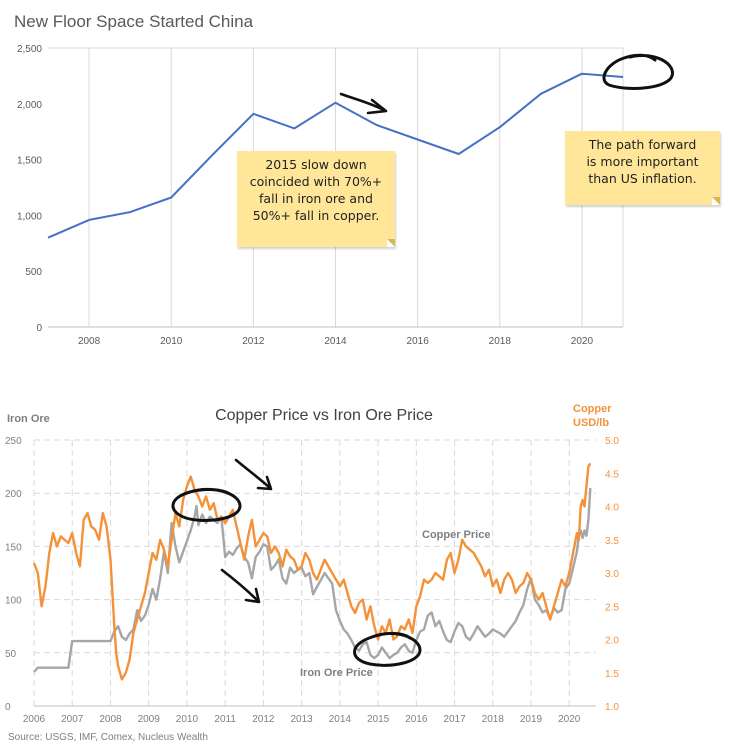 The width and height of the screenshot is (732, 748). What do you see at coordinates (28, 419) in the screenshot?
I see `y-axis-label: Iron Ore` at bounding box center [28, 419].